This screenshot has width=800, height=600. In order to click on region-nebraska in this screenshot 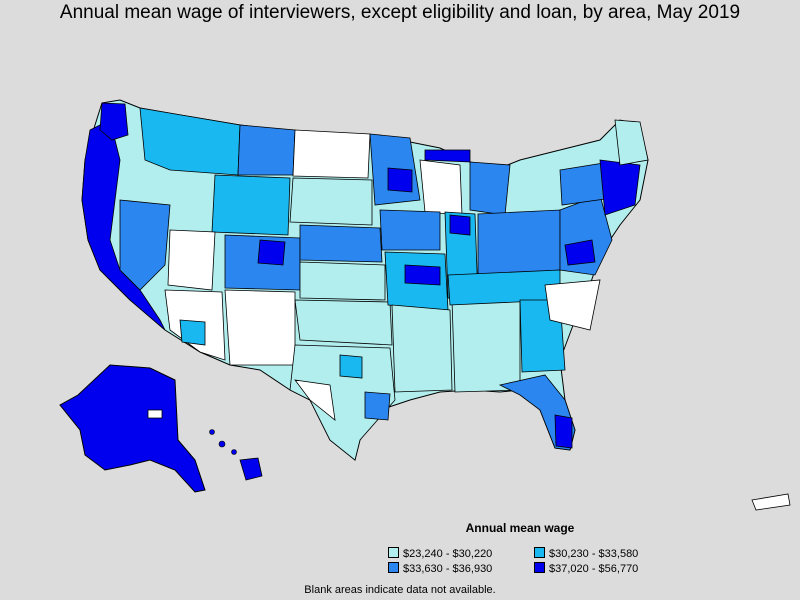, I will do `click(341, 243)`.